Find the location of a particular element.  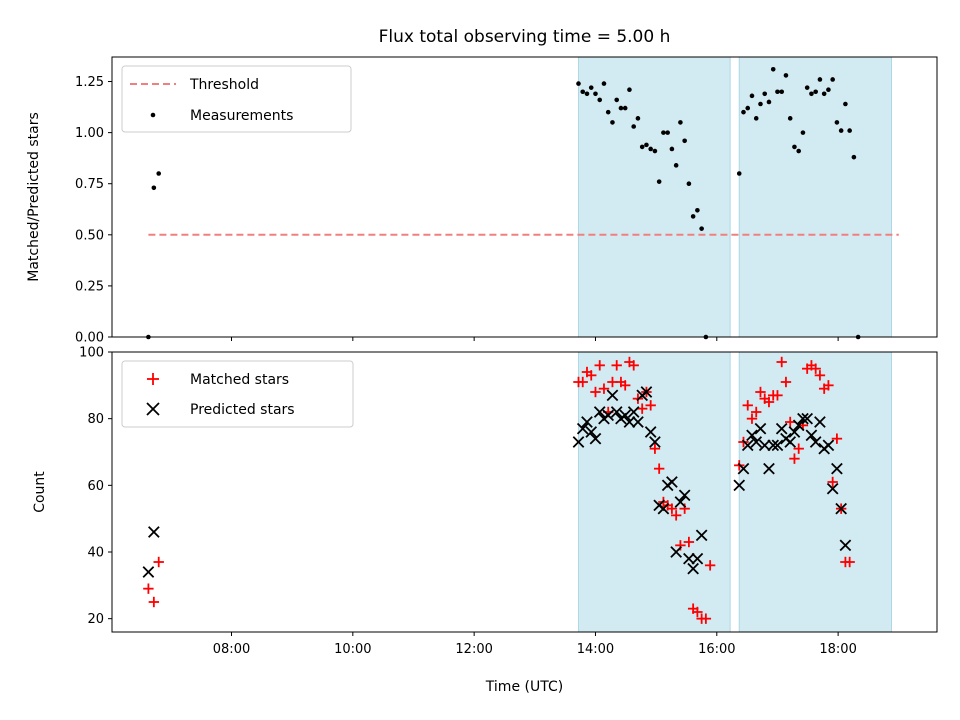

legend-matched-swatch is located at coordinates (153, 379).